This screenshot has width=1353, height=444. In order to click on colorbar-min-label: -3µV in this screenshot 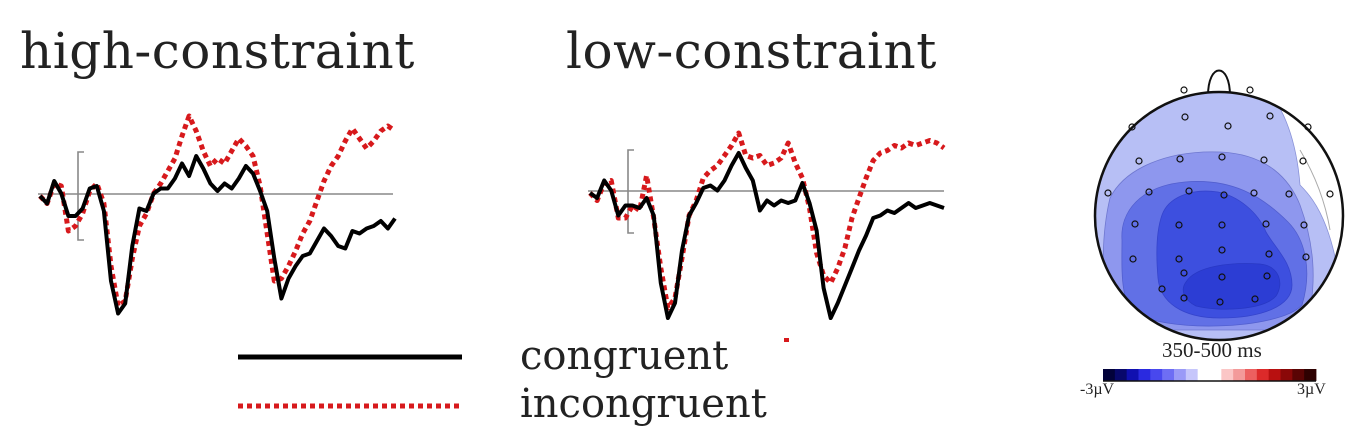, I will do `click(1097, 389)`.